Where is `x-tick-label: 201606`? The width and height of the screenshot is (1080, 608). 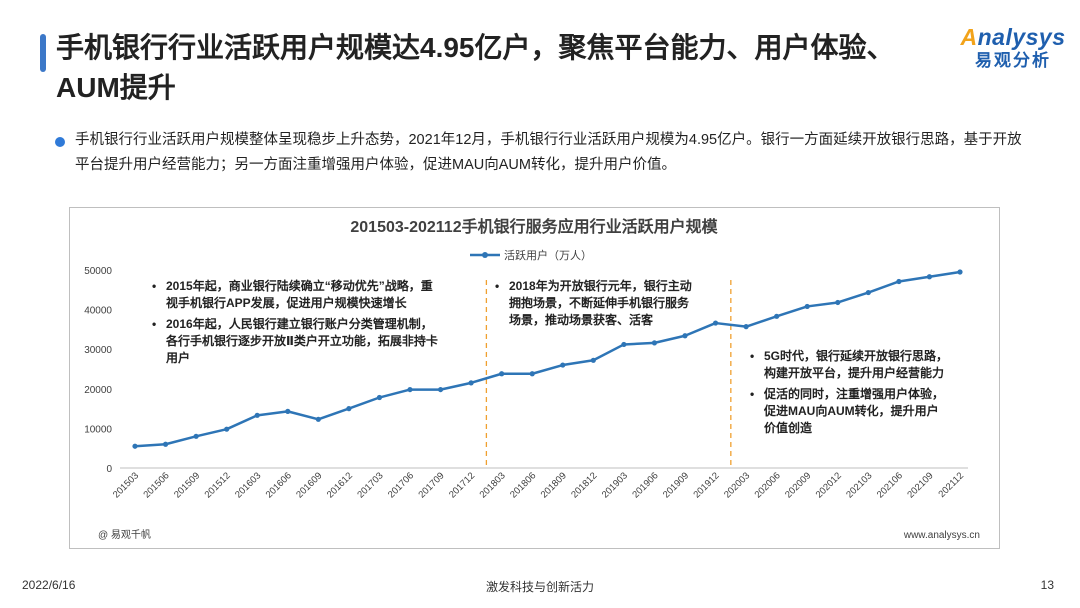
x-tick-label: 201606 is located at coordinates (279, 485).